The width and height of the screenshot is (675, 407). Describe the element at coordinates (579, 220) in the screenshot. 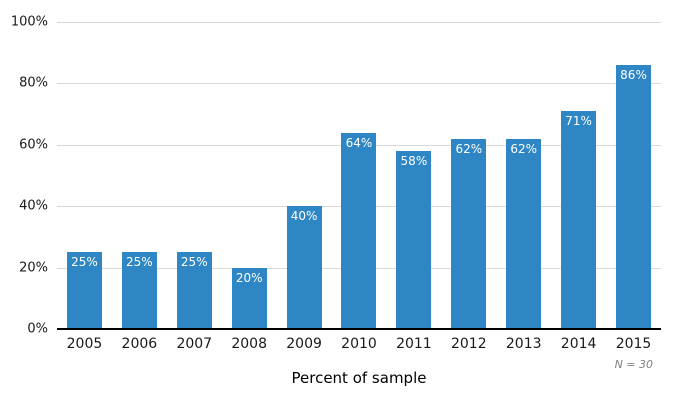

I see `bar-2014: 71%` at that location.